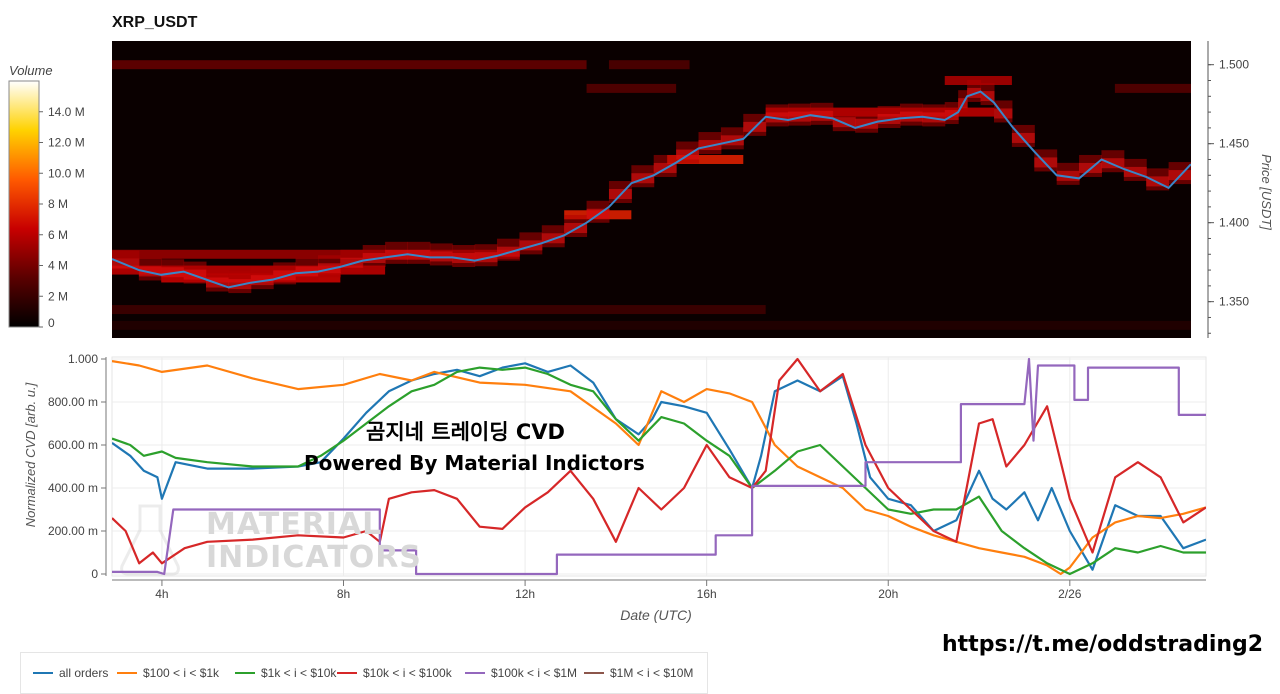 This screenshot has width=1280, height=694. I want to click on price-tick-label: 1.450, so click(1234, 144).